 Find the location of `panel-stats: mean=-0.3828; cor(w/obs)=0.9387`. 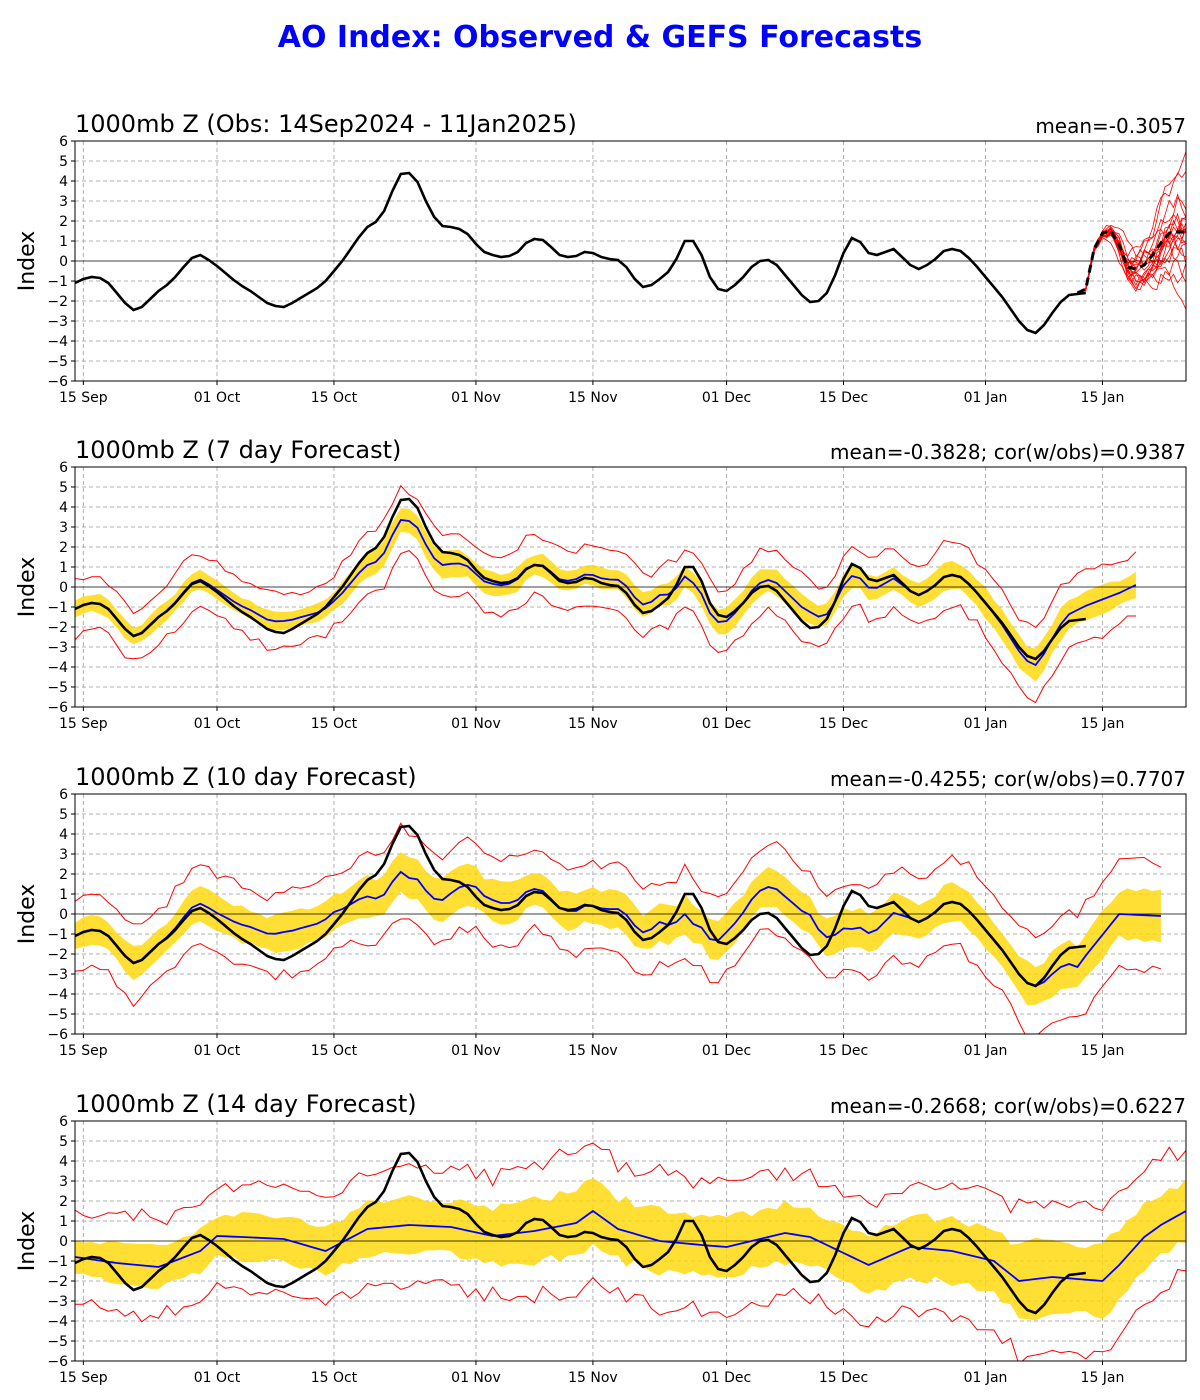

panel-stats: mean=-0.3828; cor(w/obs)=0.9387 is located at coordinates (1008, 452).